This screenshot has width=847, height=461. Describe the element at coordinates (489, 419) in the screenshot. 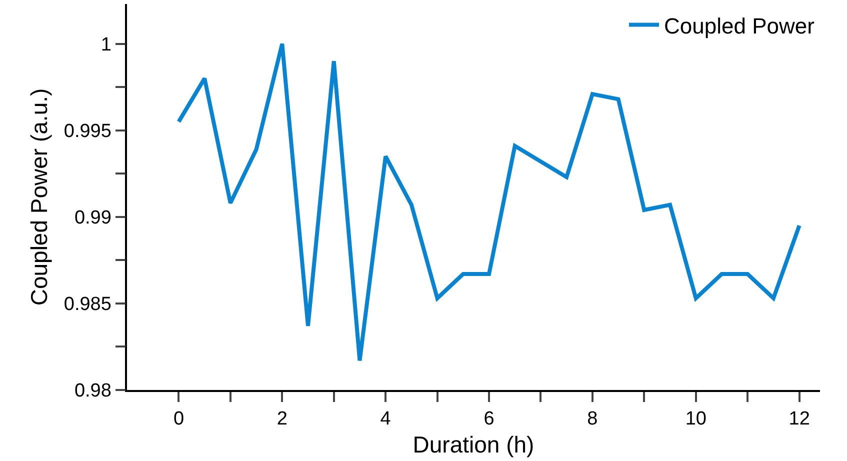

I see `x-tick-label: 6` at that location.